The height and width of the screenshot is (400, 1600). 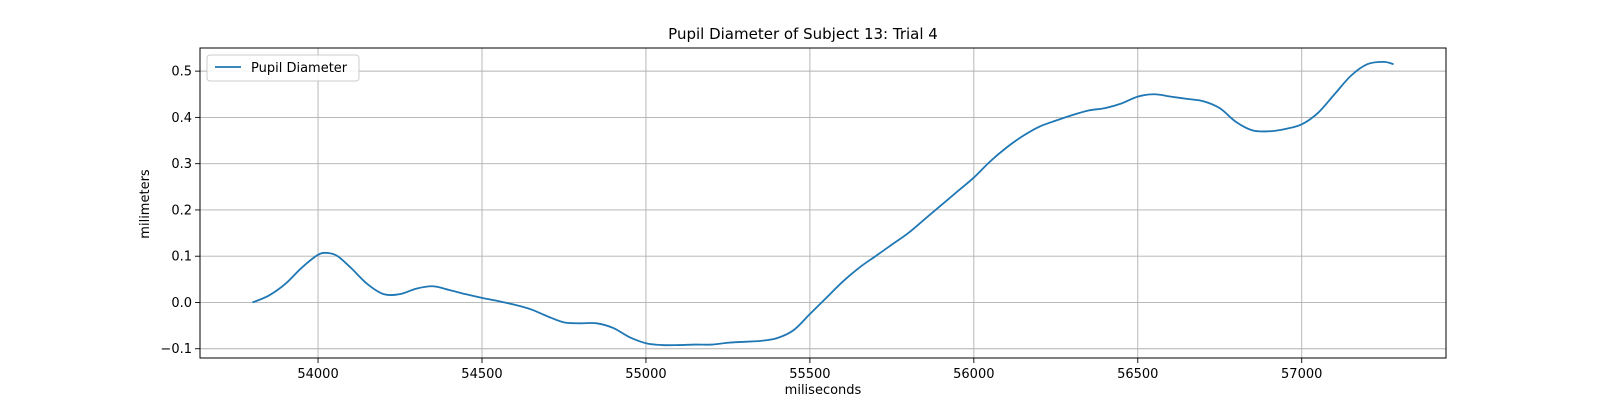 I want to click on x-tick-label: 57000, so click(x=1301, y=374).